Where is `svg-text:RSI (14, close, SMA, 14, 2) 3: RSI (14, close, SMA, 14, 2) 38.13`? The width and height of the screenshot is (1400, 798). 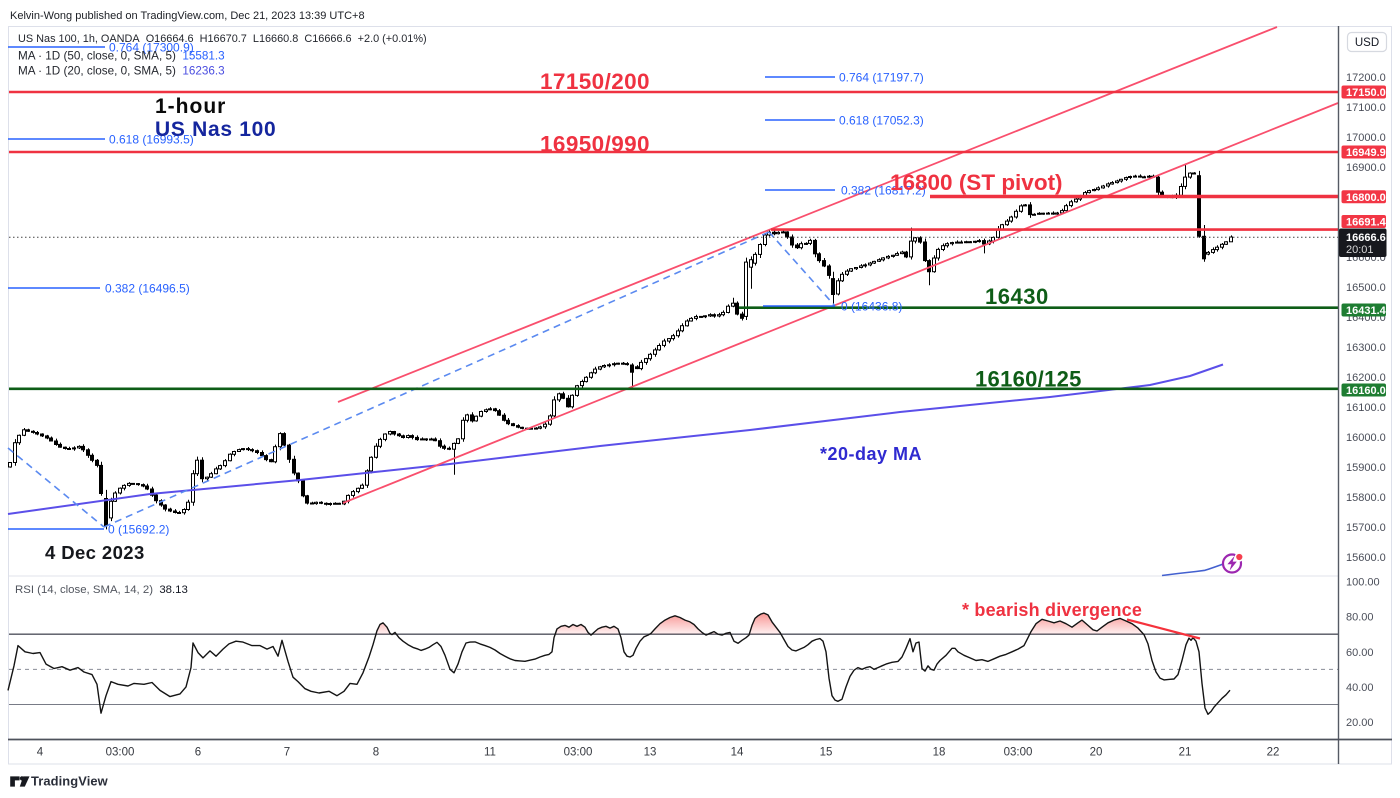
svg-text:RSI (14, close, SMA, 14, 2) 3: RSI (14, close, SMA, 14, 2) 38.13 is located at coordinates (101, 590).